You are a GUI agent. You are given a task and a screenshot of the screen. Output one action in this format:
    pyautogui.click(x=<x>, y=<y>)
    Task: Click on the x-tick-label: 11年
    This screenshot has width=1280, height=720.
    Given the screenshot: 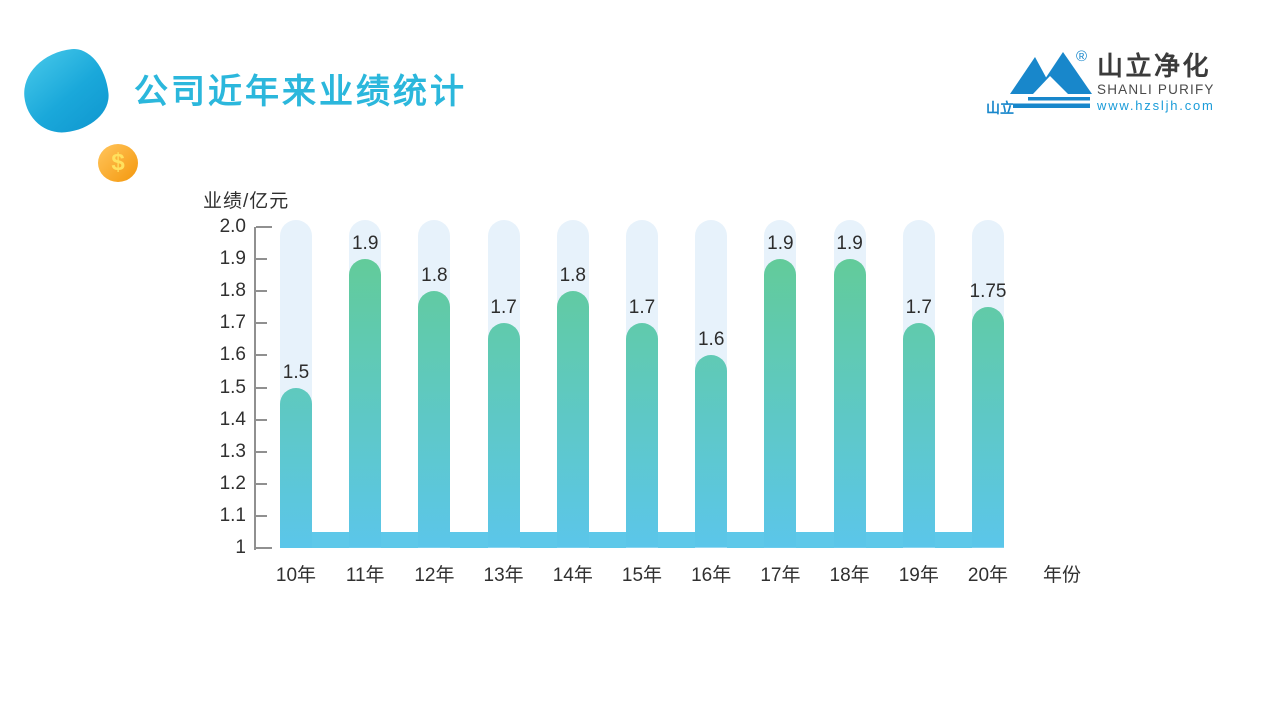 What is the action you would take?
    pyautogui.click(x=365, y=575)
    